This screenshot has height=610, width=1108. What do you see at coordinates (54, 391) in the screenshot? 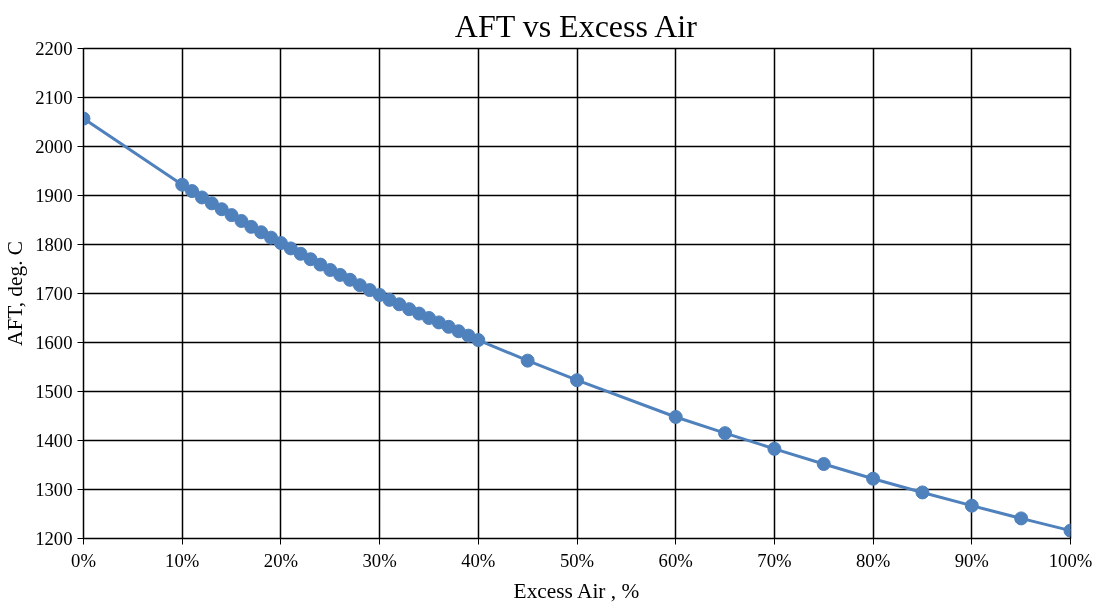
I see `y-tick-label: 1500` at bounding box center [54, 391].